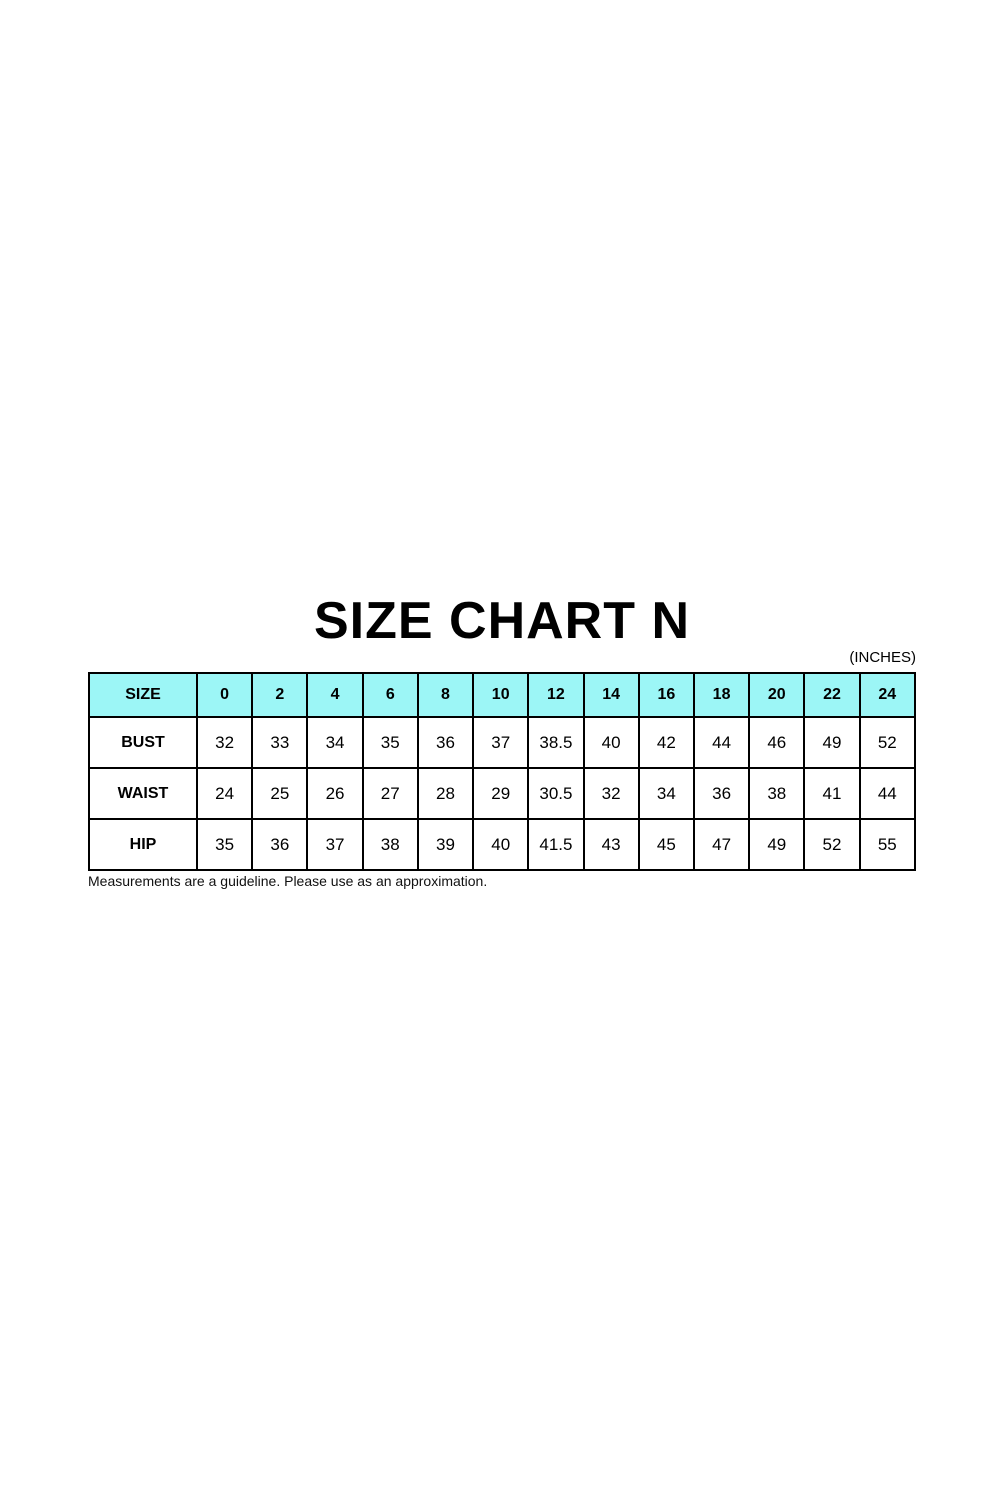 The image size is (1000, 1500). Describe the element at coordinates (832, 793) in the screenshot. I see `size-value-cell: 41` at that location.